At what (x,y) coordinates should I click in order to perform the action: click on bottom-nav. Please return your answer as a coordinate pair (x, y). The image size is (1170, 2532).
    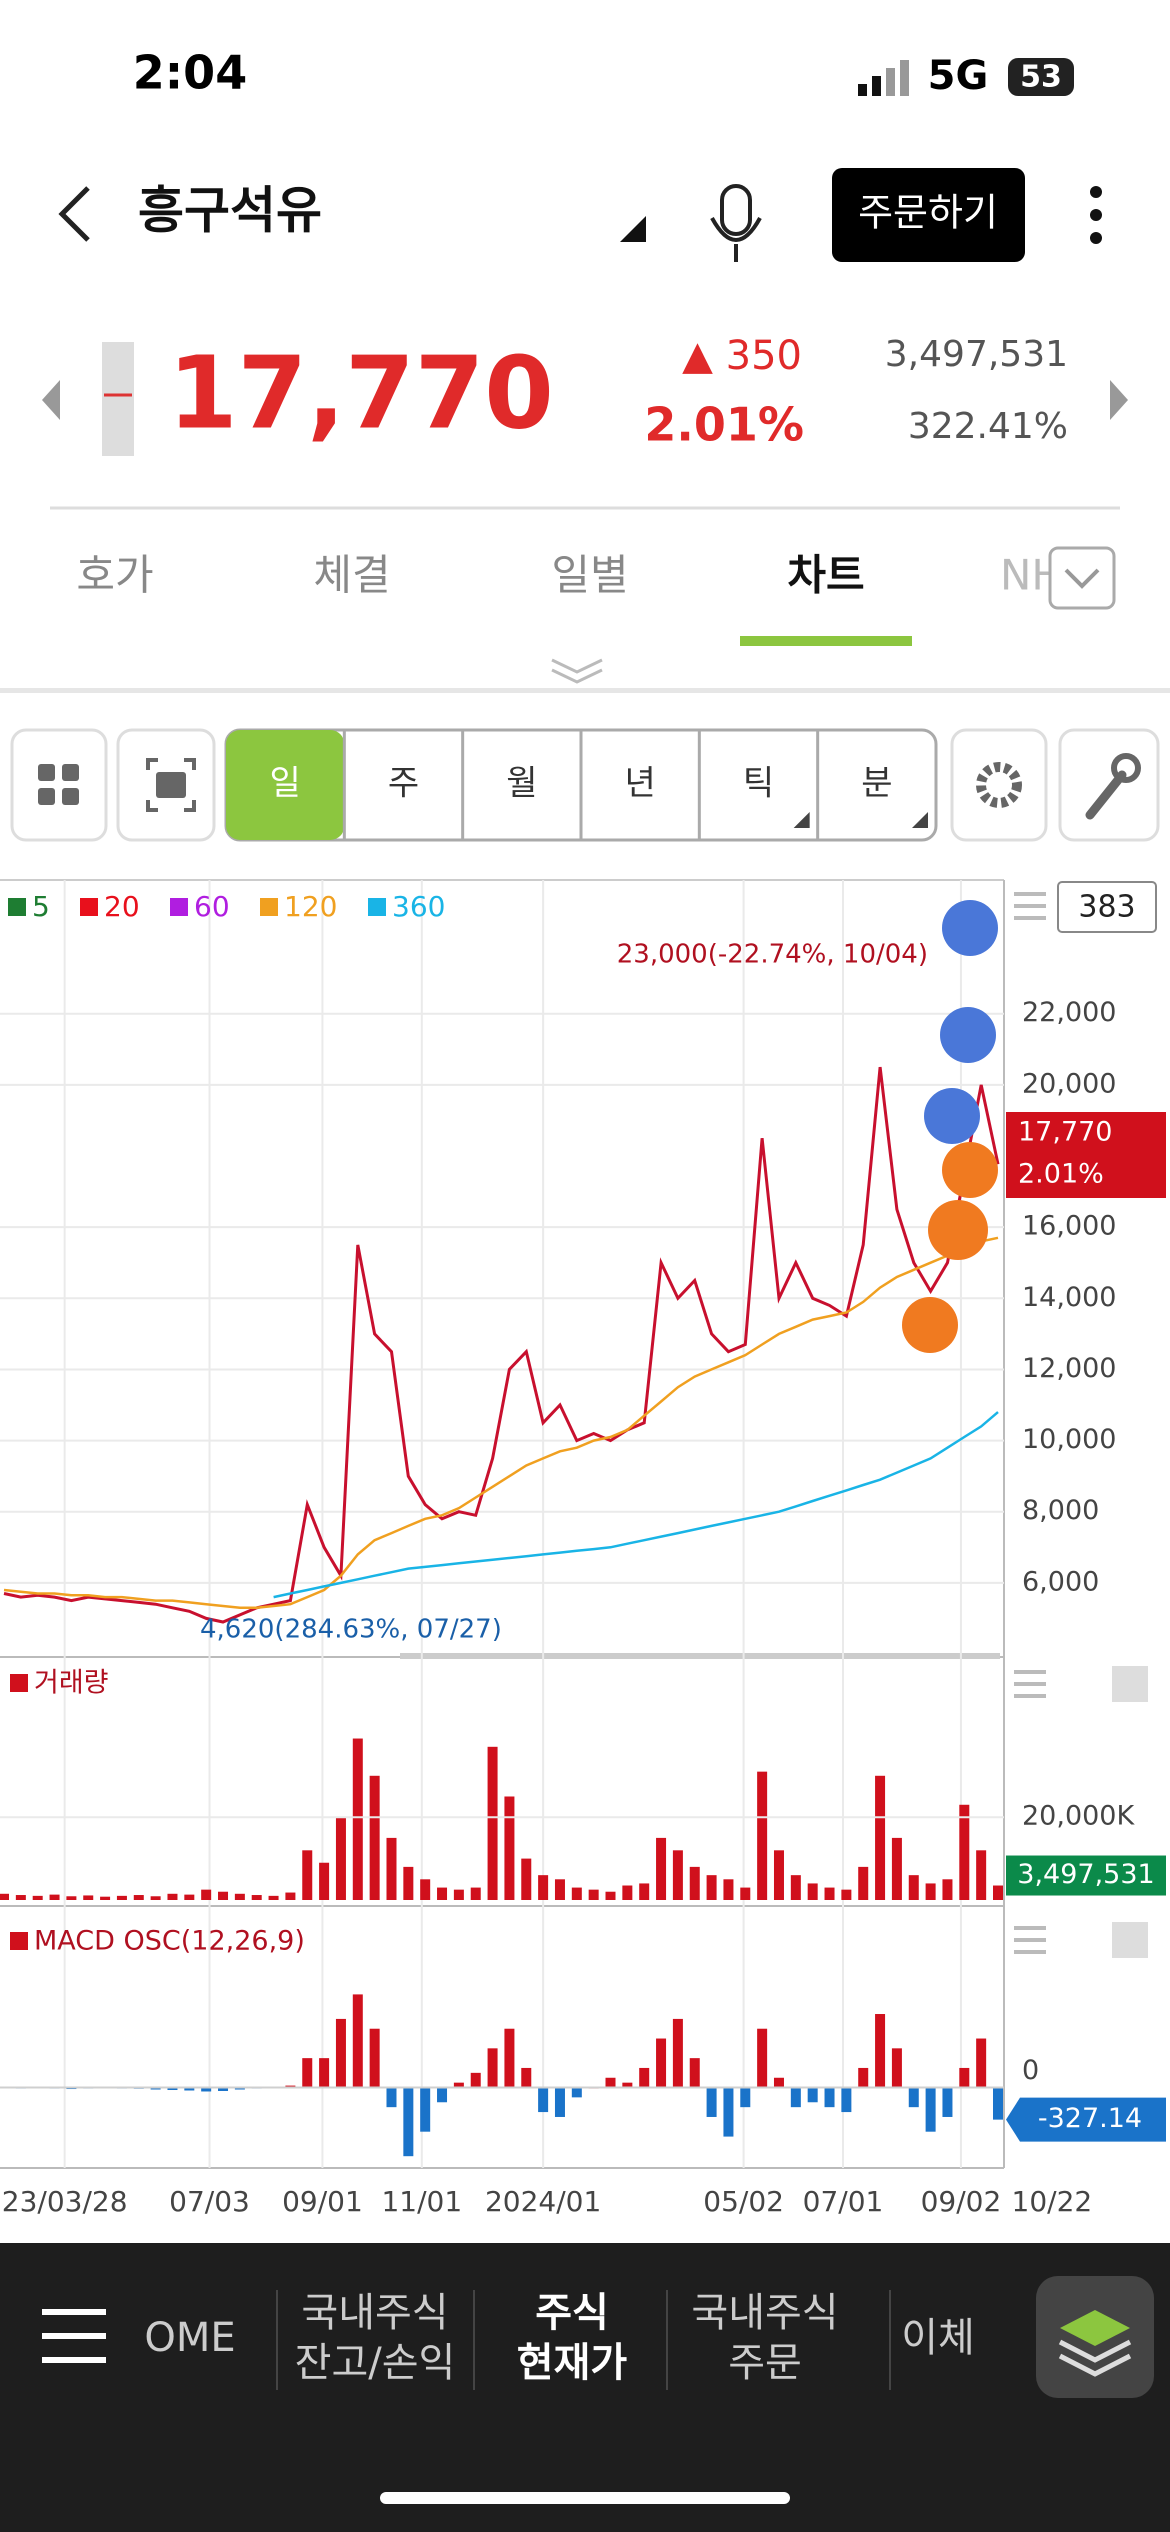
    Looking at the image, I should click on (585, 2387).